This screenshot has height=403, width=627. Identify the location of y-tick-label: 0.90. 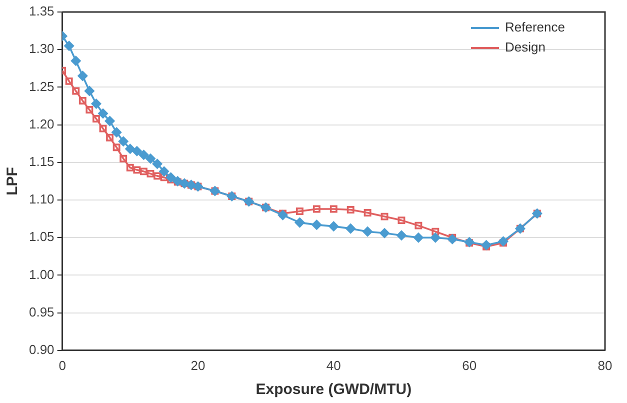
(41, 349).